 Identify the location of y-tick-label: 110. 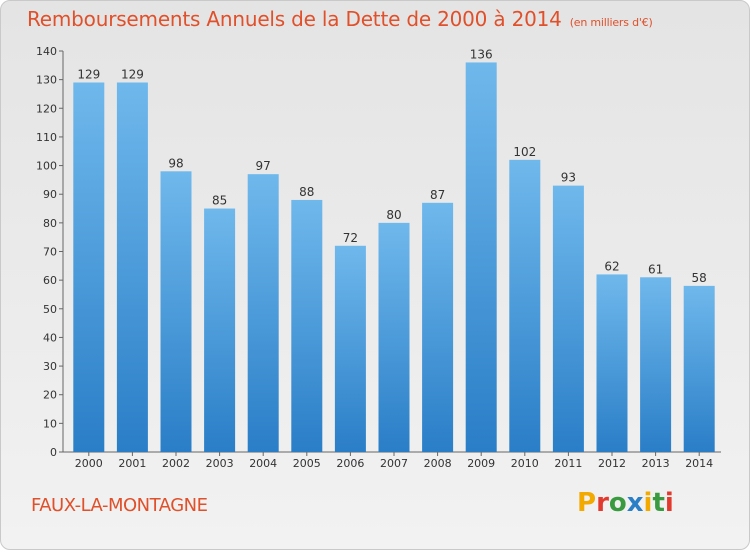
(46, 137).